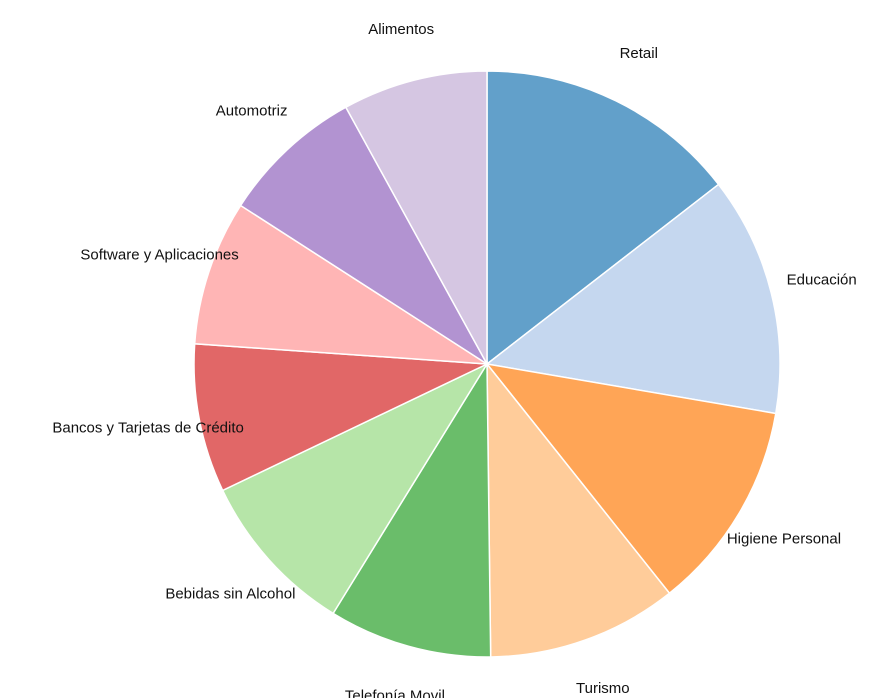  Describe the element at coordinates (639, 53) in the screenshot. I see `slice-label: Retail` at that location.